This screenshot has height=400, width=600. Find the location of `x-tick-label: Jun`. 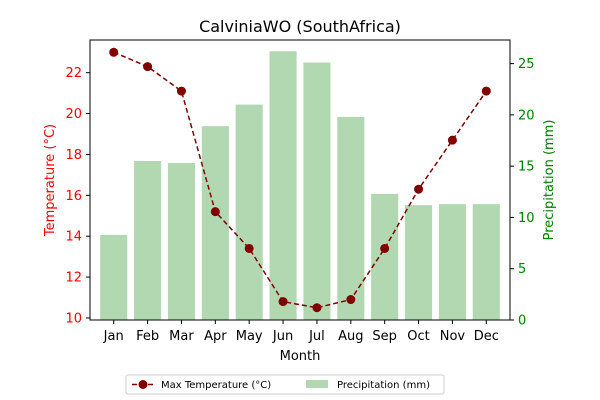

x-tick-label: Jun is located at coordinates (282, 336).